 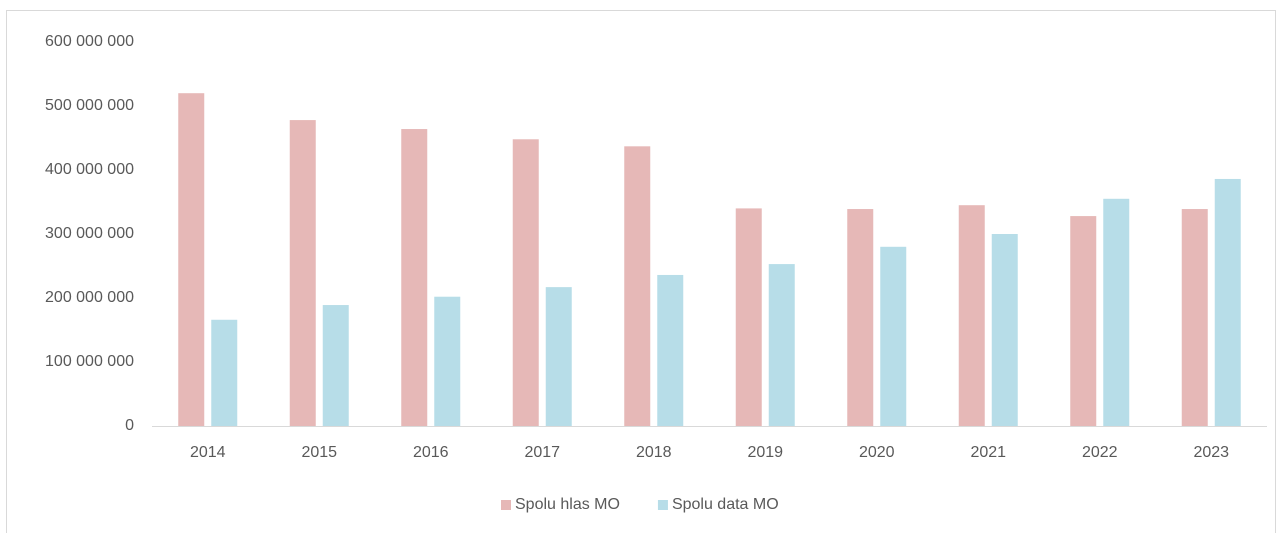 I want to click on x-tick-label: 2020, so click(x=877, y=452).